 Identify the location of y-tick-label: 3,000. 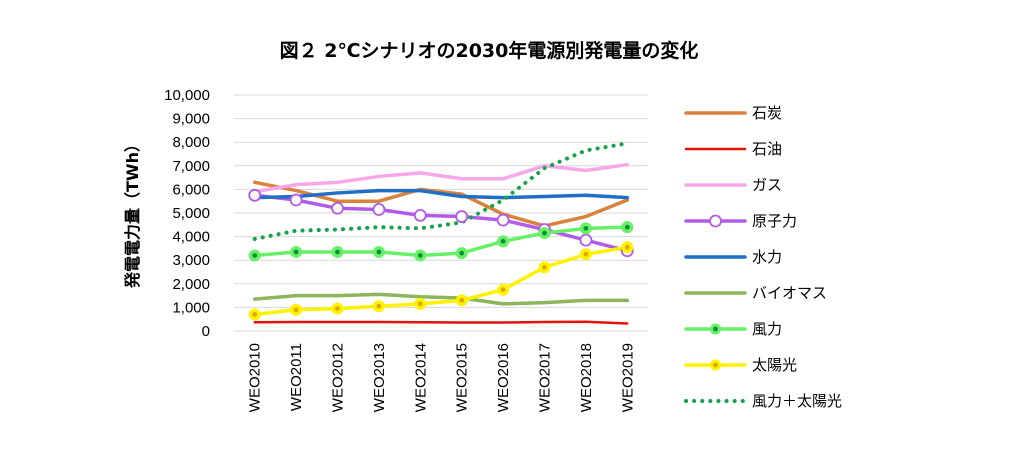
(191, 260).